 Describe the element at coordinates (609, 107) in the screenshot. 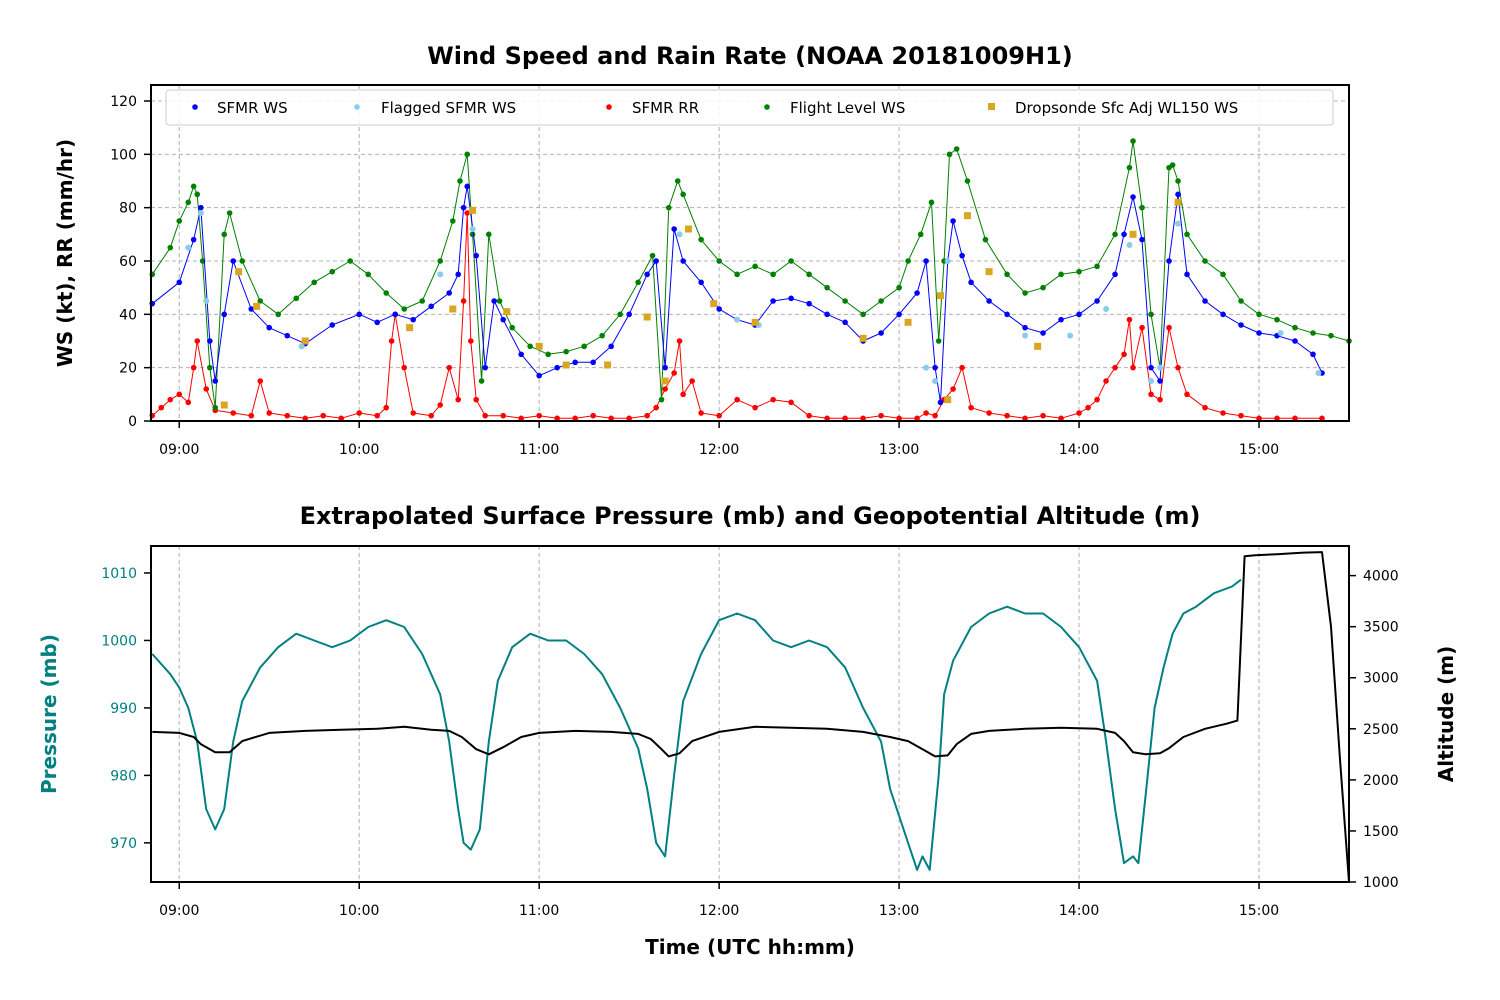

I see `legend-marker-sfmr-rr` at that location.